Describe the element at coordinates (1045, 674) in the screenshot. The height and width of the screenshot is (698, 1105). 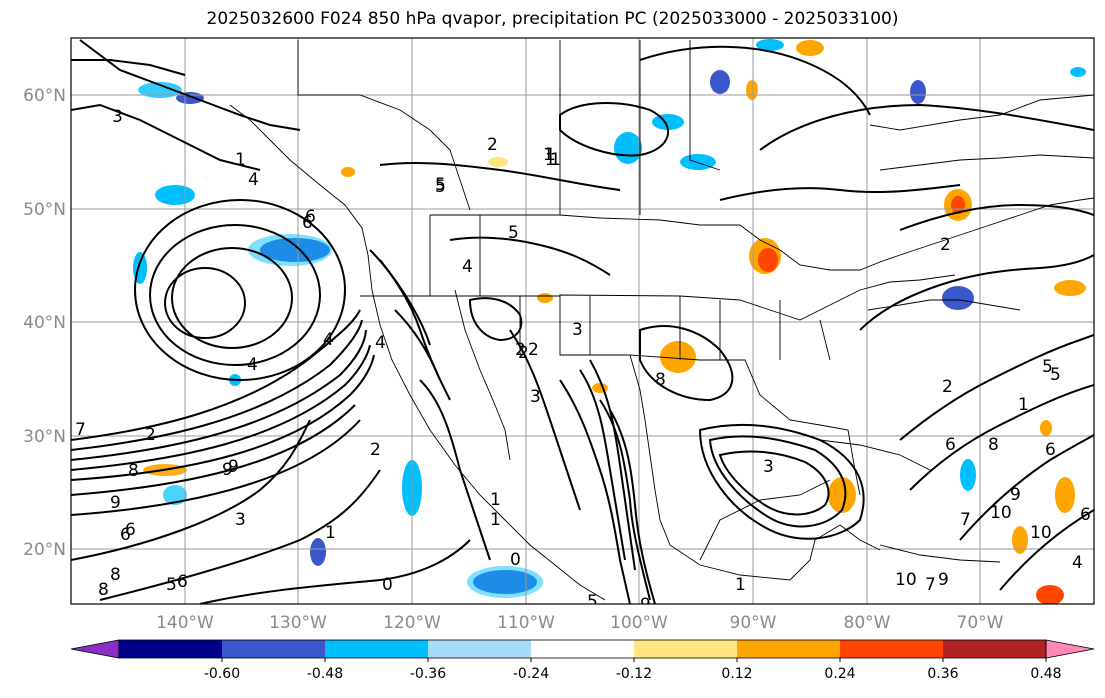
I see `colorbar-tick-label: 0.48` at that location.